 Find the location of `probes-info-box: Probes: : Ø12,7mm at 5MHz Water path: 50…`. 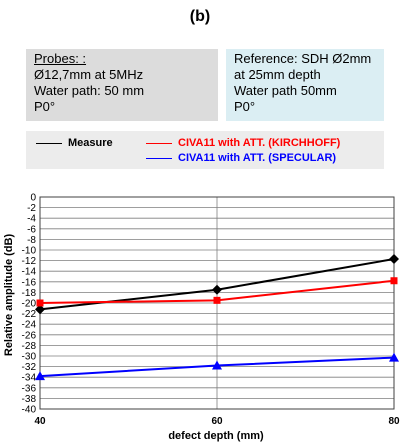

probes-info-box: Probes: : Ø12,7mm at 5MHz Water path: 50… is located at coordinates (122, 85).